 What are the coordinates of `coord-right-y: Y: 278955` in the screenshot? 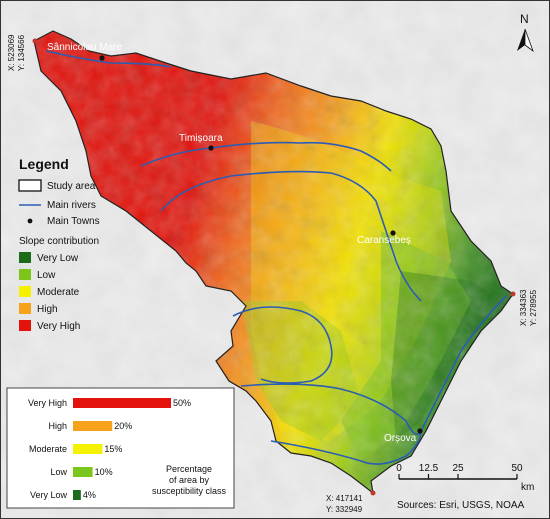 It's located at (533, 307).